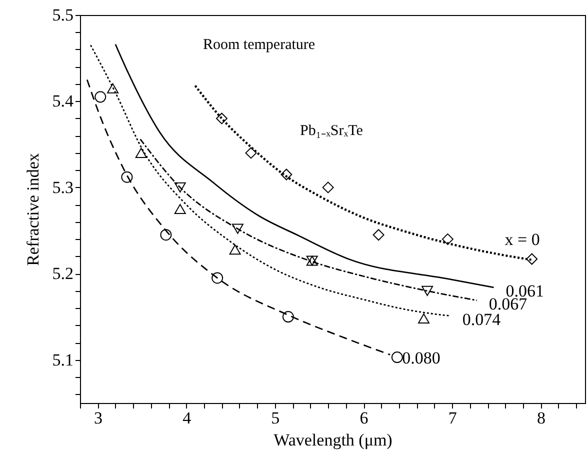 The image size is (587, 461). Describe the element at coordinates (32, 209) in the screenshot. I see `y-axis-title: Refractive index` at that location.